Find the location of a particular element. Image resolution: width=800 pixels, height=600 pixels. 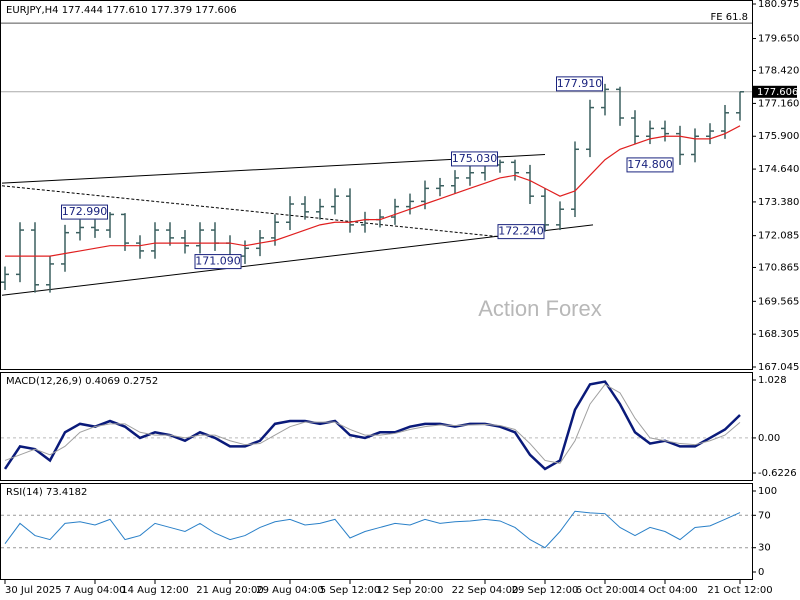

y-tick-label: 178.420 is located at coordinates (778, 71).